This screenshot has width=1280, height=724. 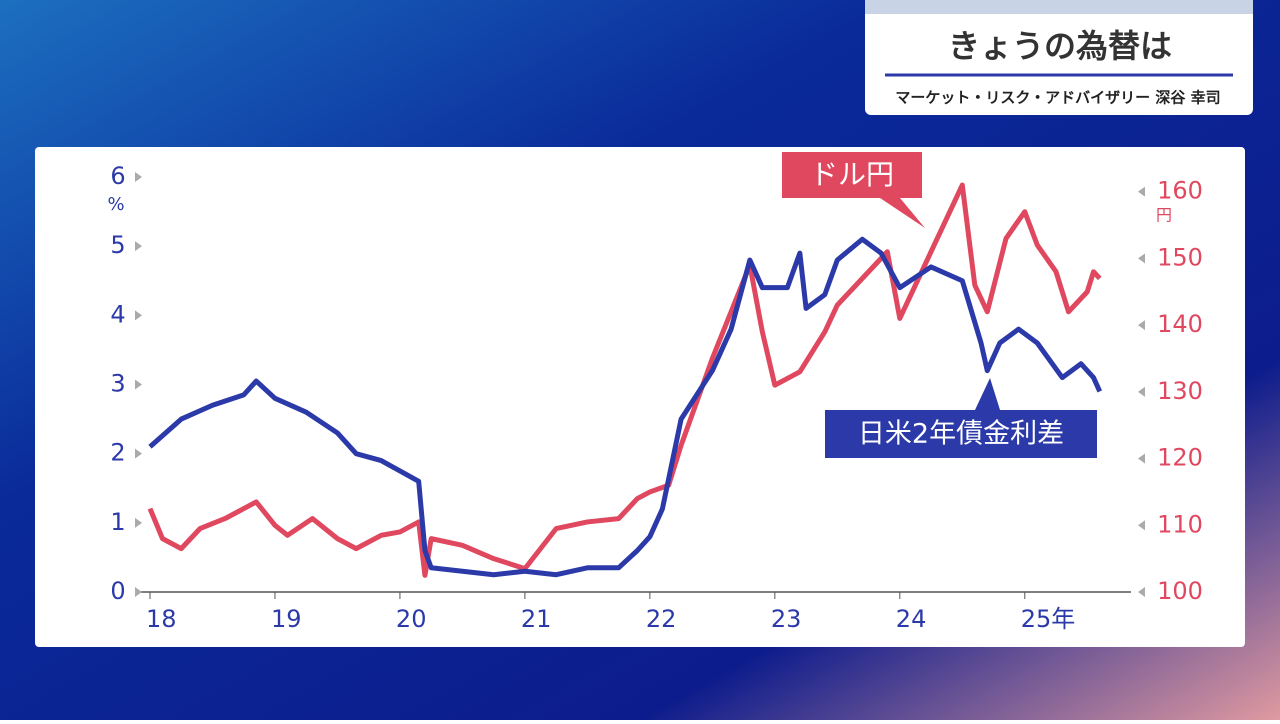 What do you see at coordinates (1180, 391) in the screenshot?
I see `y2-tick-label: 130` at bounding box center [1180, 391].